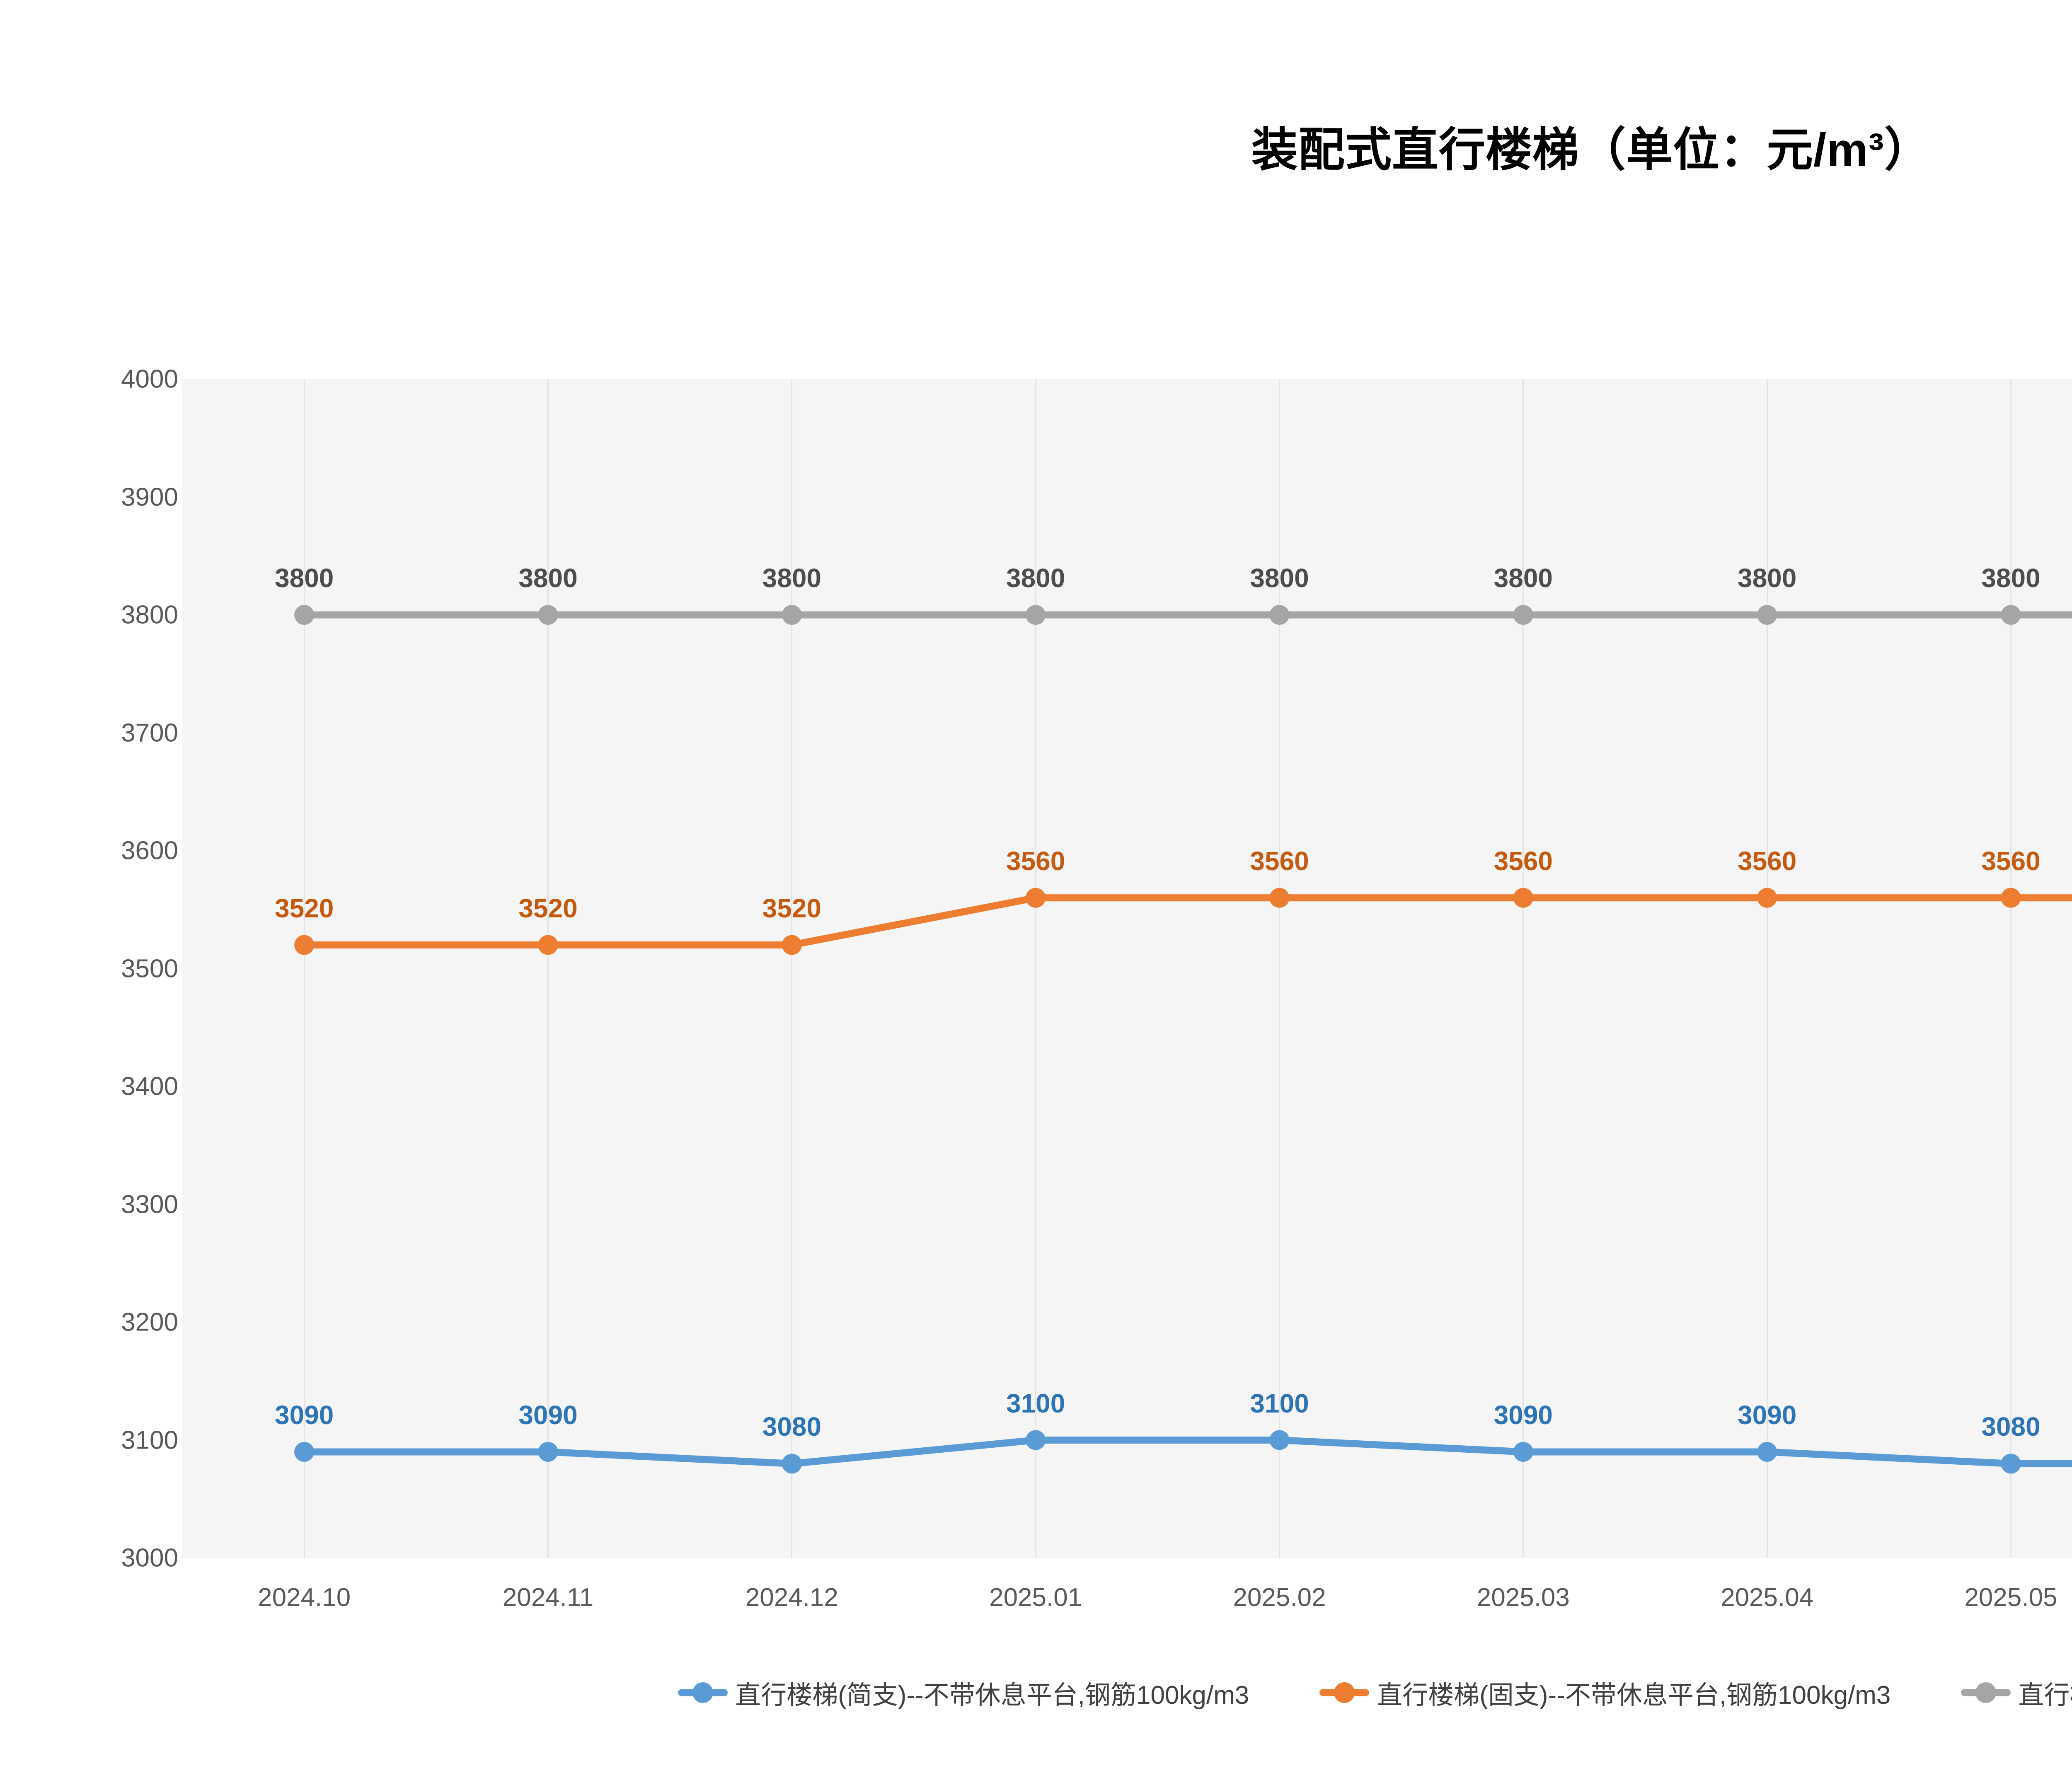  What do you see at coordinates (1634, 1696) in the screenshot?
I see `legend-label: 直行楼梯(固支)--不带休息平台,钢筋100kg/m3` at bounding box center [1634, 1696].